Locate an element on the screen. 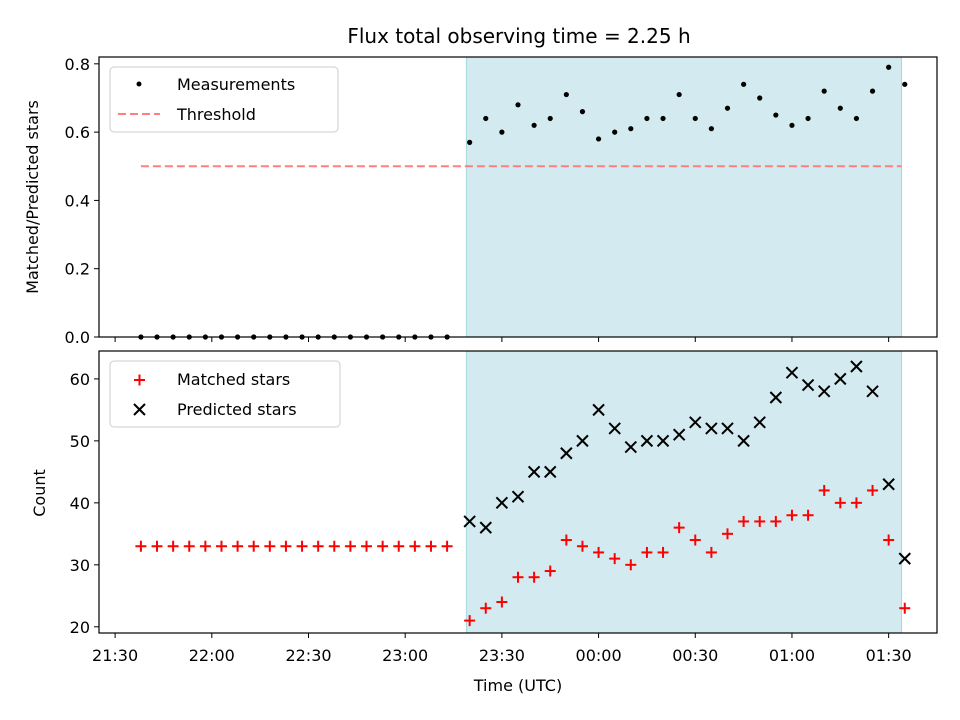  y-tick-label: 0.2 is located at coordinates (77, 269).